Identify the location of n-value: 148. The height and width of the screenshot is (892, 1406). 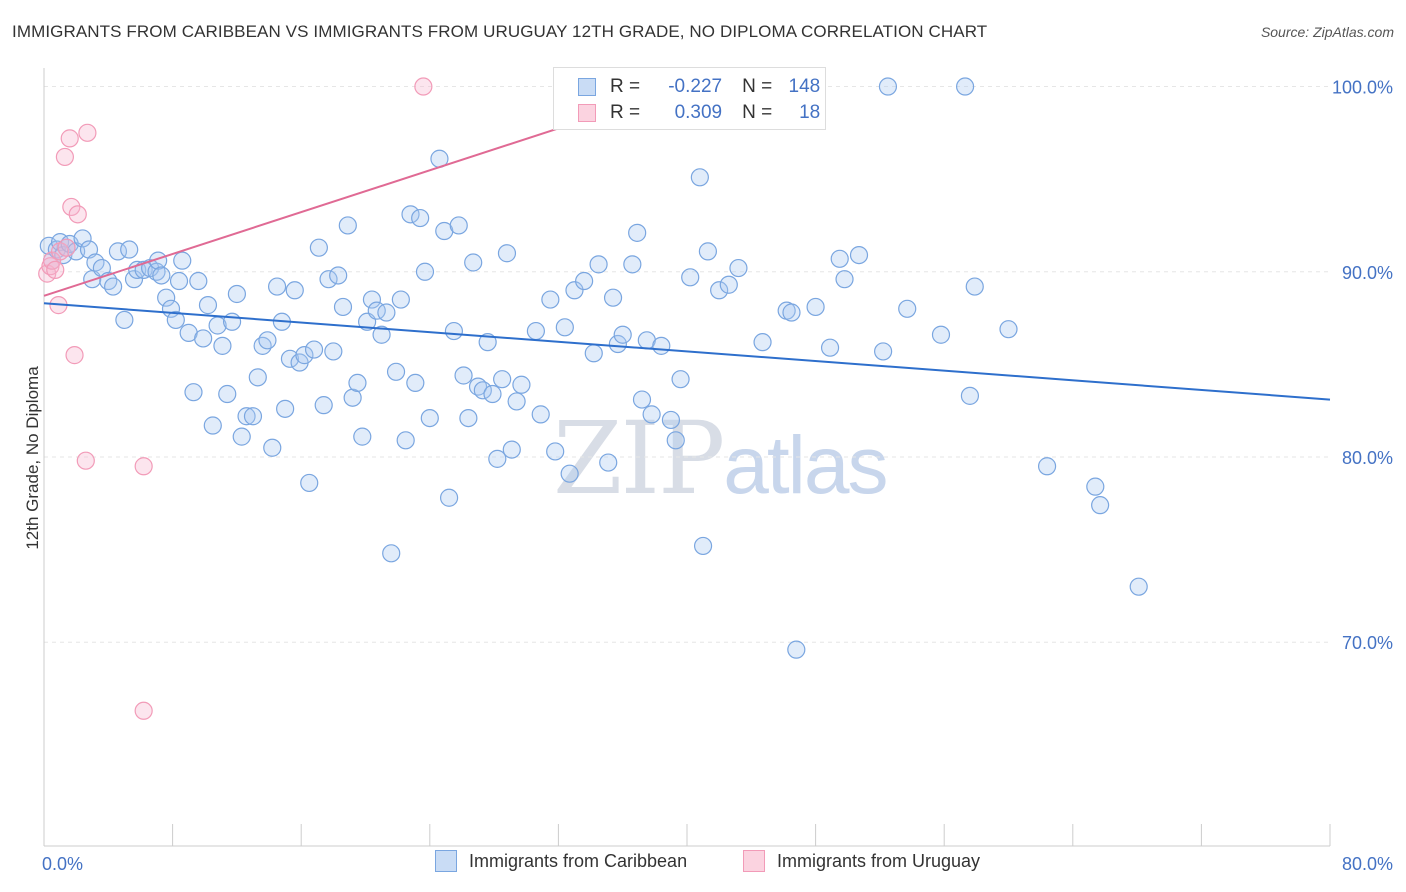
(804, 86).